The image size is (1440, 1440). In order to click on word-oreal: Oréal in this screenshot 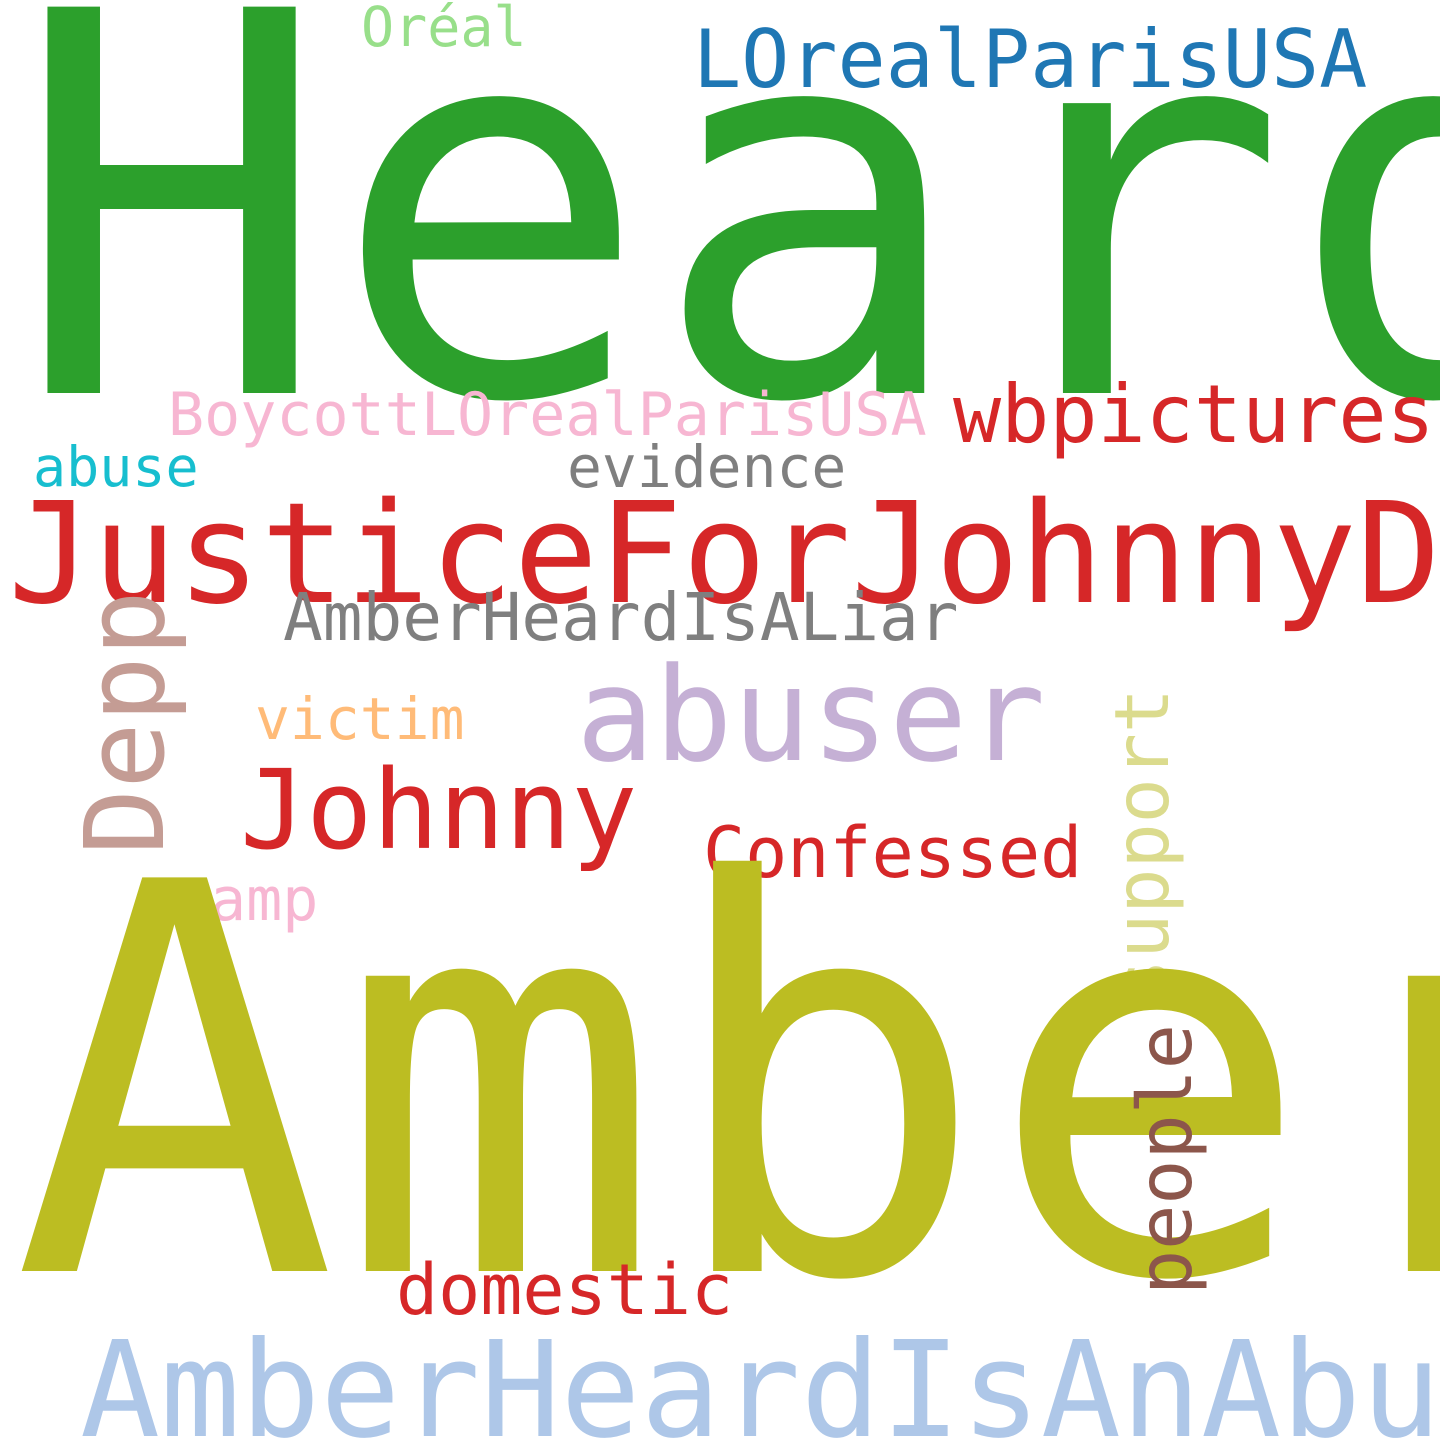, I will do `click(444, 29)`.